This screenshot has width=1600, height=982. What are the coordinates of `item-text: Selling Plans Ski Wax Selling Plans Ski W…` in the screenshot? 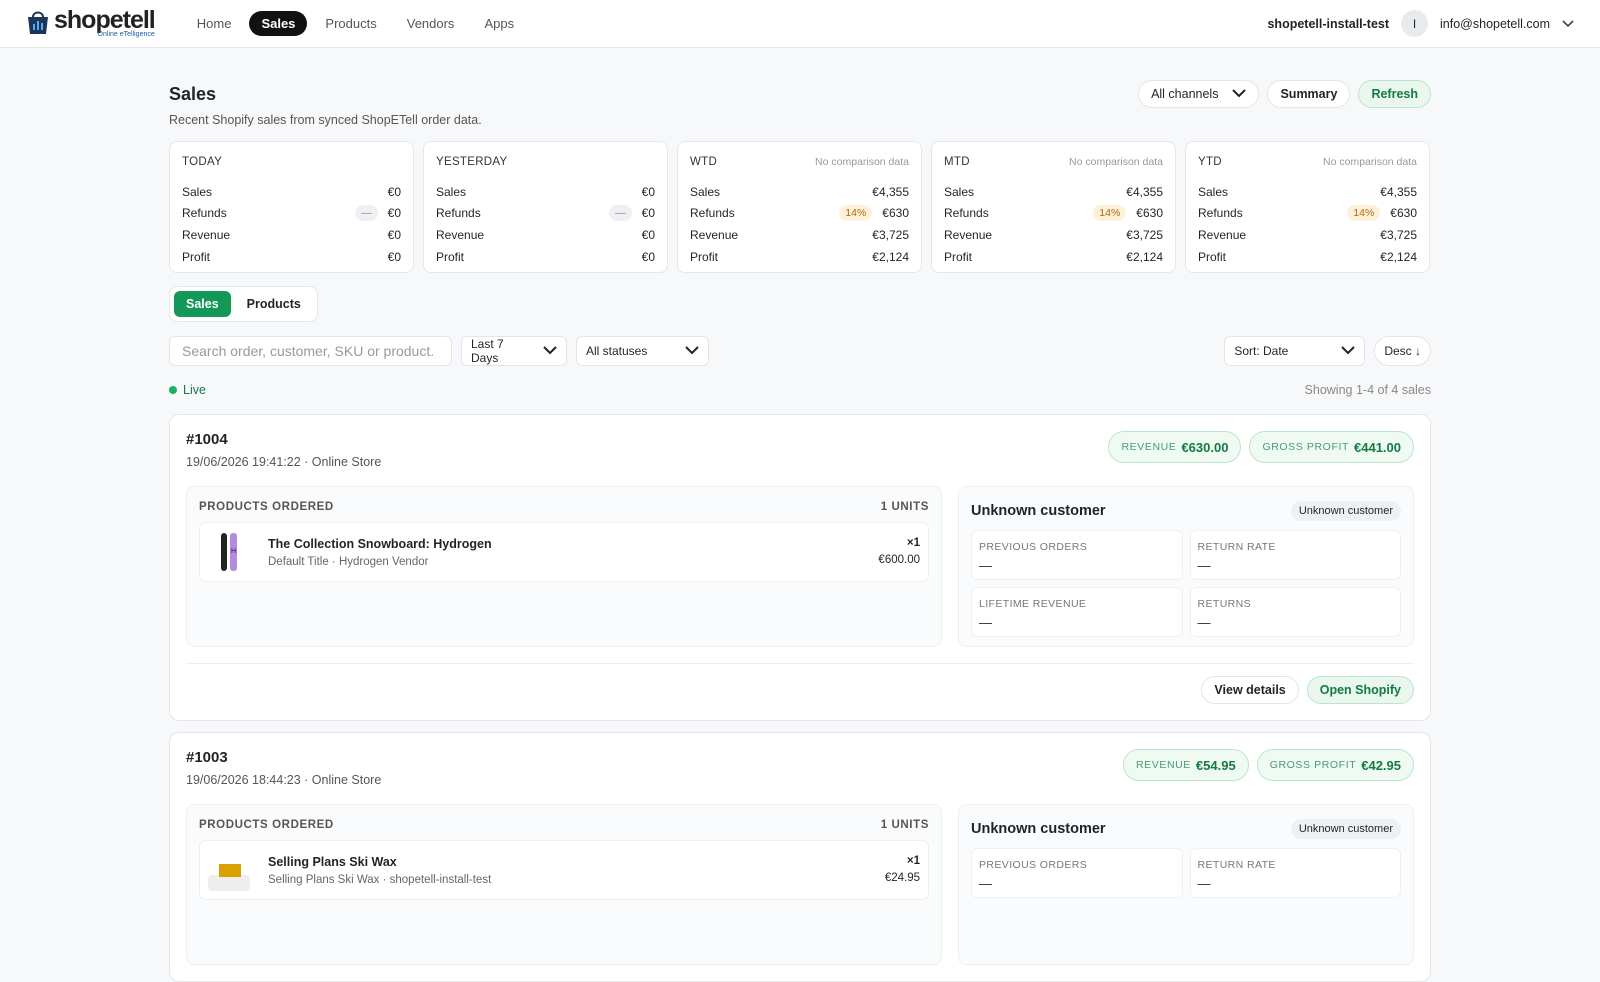 It's located at (379, 870).